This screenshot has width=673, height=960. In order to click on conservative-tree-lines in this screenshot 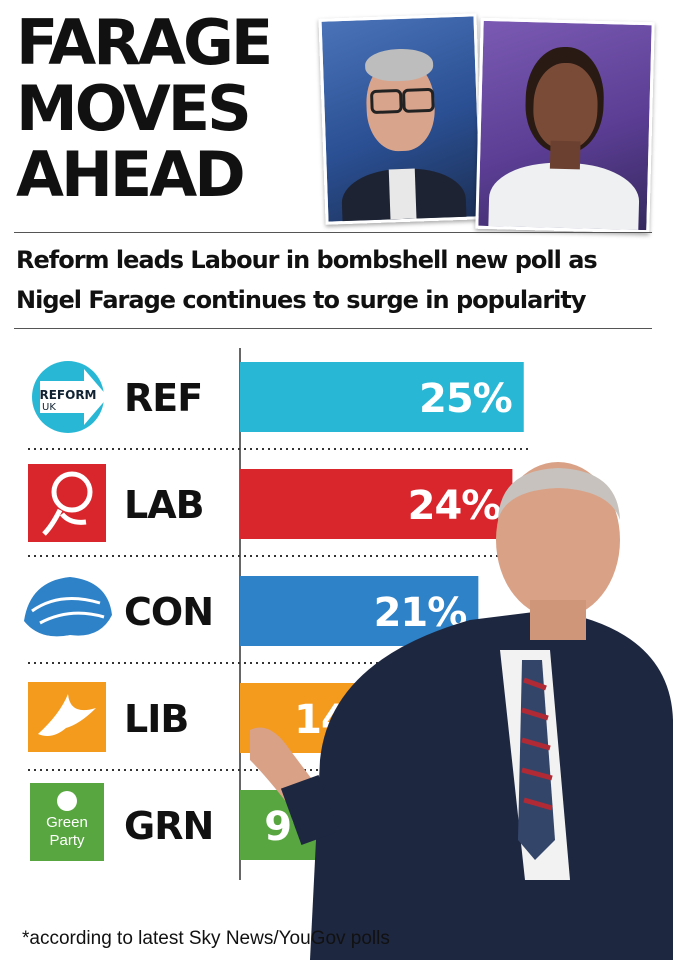, I will do `click(68, 611)`.